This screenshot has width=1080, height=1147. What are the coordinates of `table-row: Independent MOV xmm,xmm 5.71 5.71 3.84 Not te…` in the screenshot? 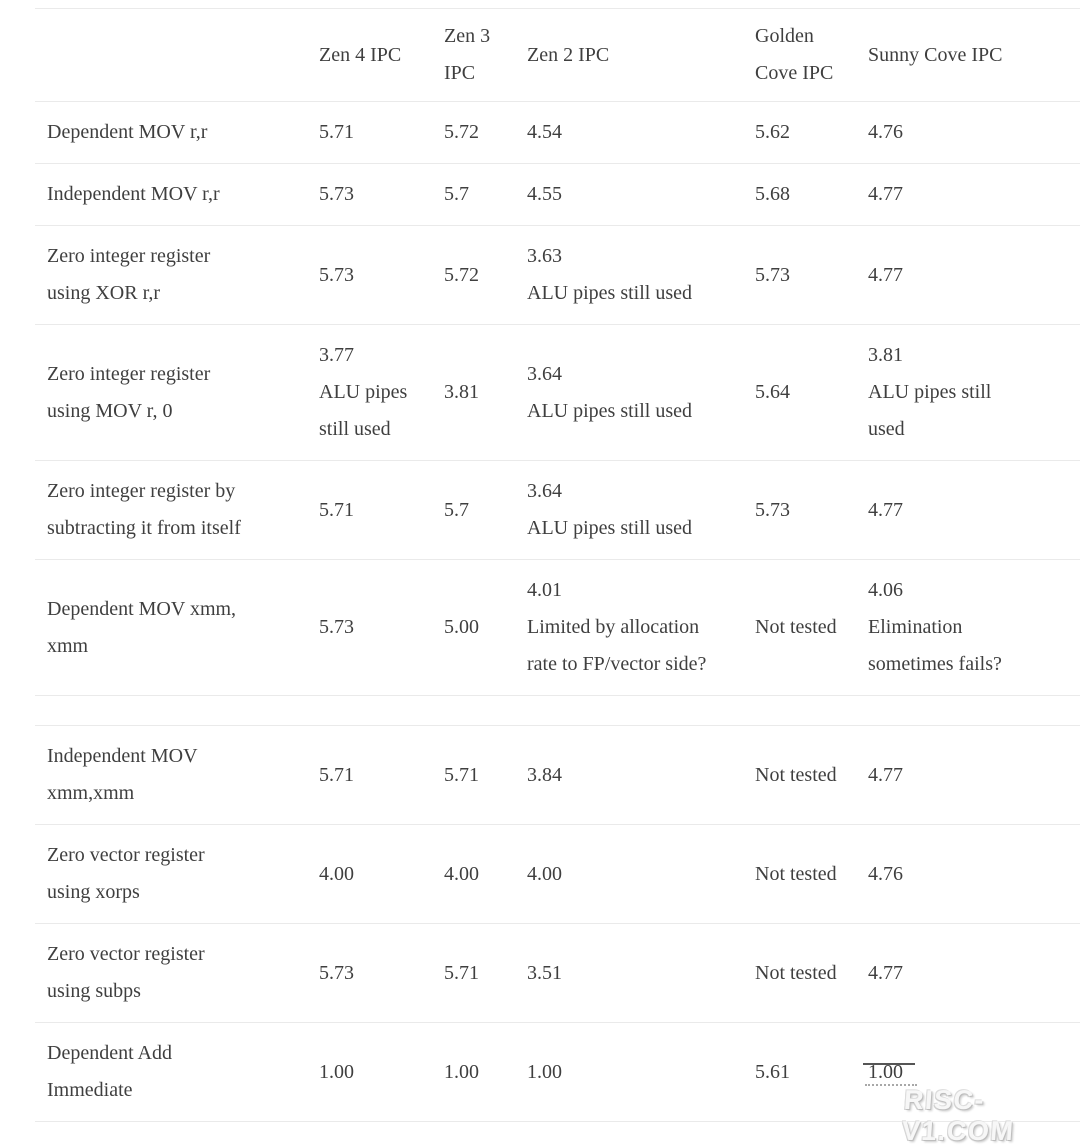 It's located at (557, 775).